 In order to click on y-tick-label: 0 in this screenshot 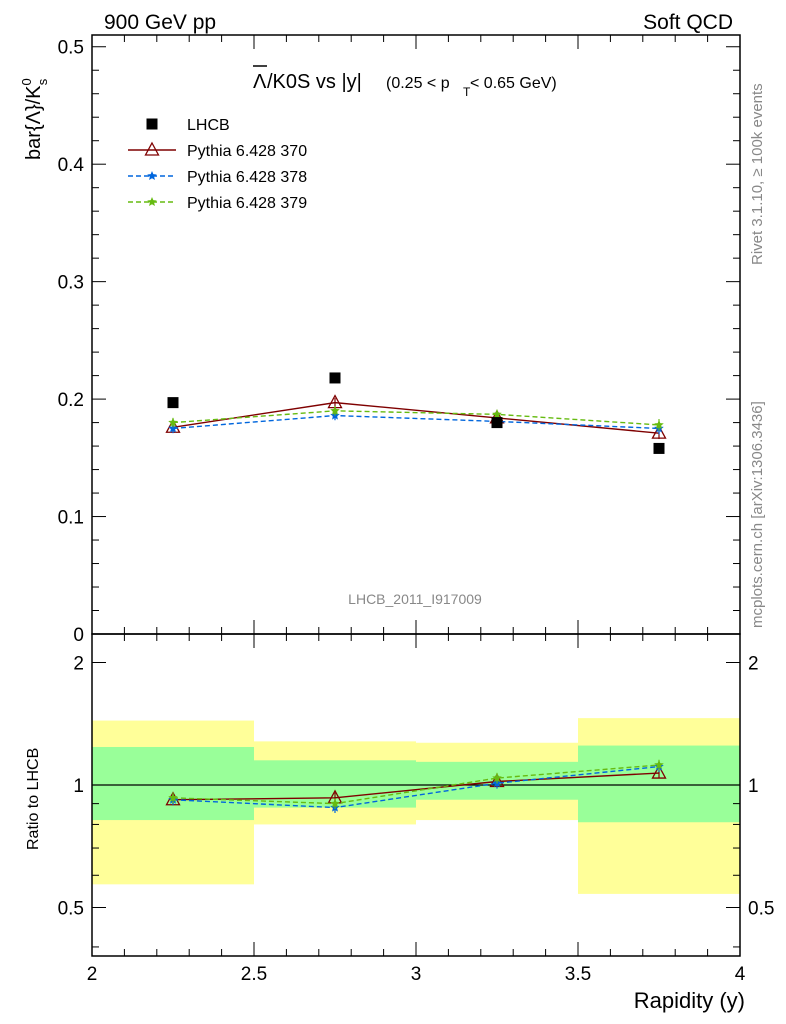, I will do `click(78, 635)`.